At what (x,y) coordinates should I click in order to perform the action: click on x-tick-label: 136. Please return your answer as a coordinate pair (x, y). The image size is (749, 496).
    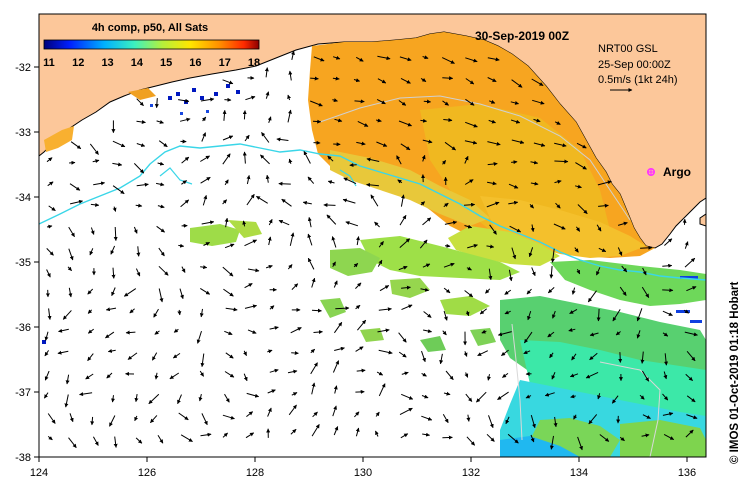
    Looking at the image, I should click on (687, 473).